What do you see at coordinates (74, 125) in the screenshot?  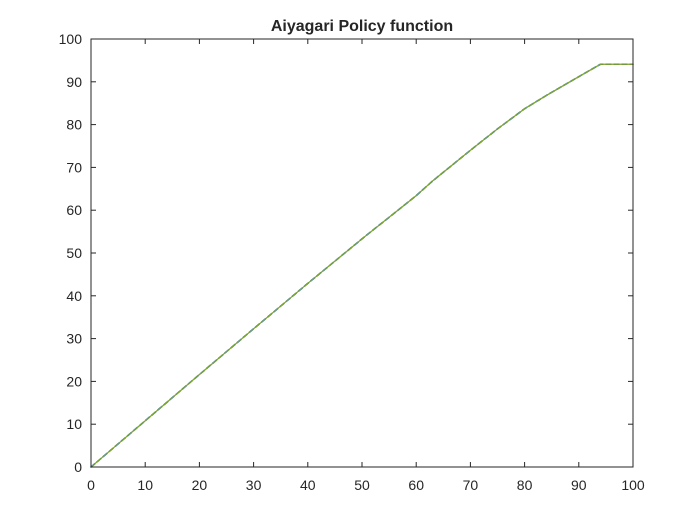 I see `y-tick-label: 80` at bounding box center [74, 125].